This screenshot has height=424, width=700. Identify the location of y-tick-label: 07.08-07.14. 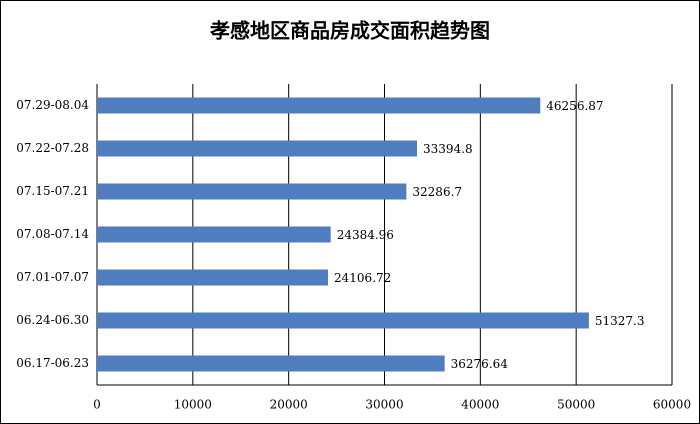
(52, 234).